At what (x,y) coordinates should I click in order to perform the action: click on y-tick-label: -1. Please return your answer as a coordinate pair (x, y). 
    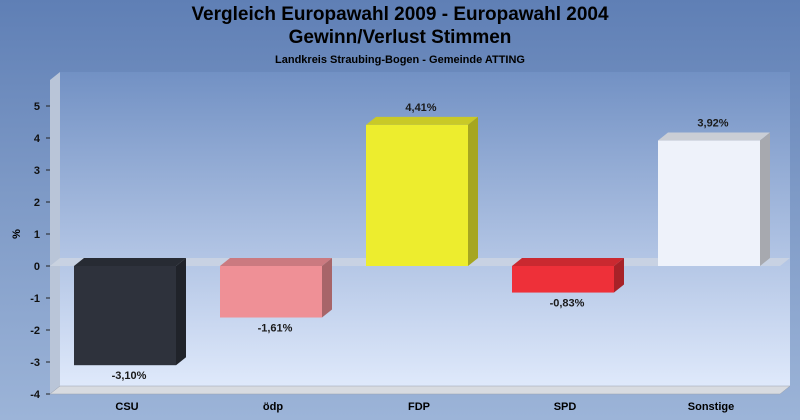
    Looking at the image, I should click on (35, 299).